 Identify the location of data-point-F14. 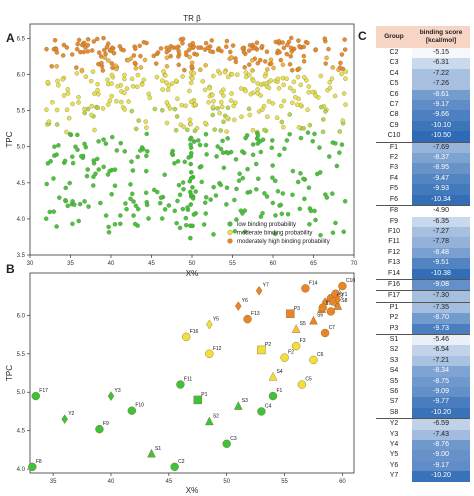
(305, 288).